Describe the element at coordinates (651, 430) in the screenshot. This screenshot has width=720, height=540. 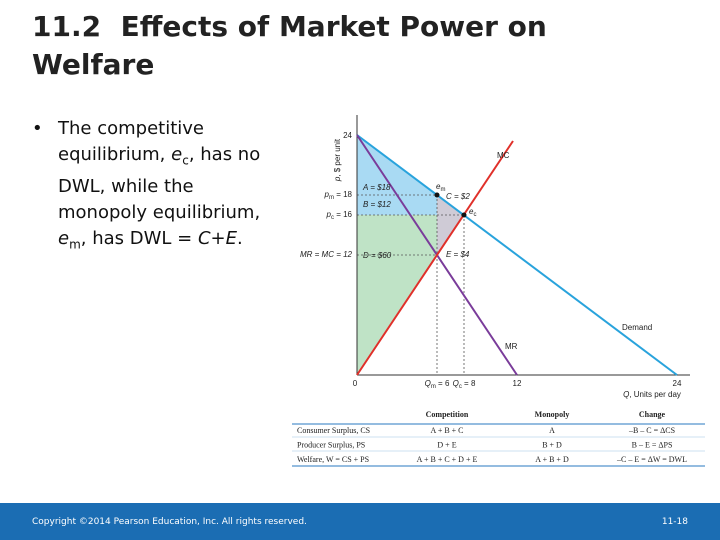
I see `table-cell: –B – C = ΔCS` at that location.